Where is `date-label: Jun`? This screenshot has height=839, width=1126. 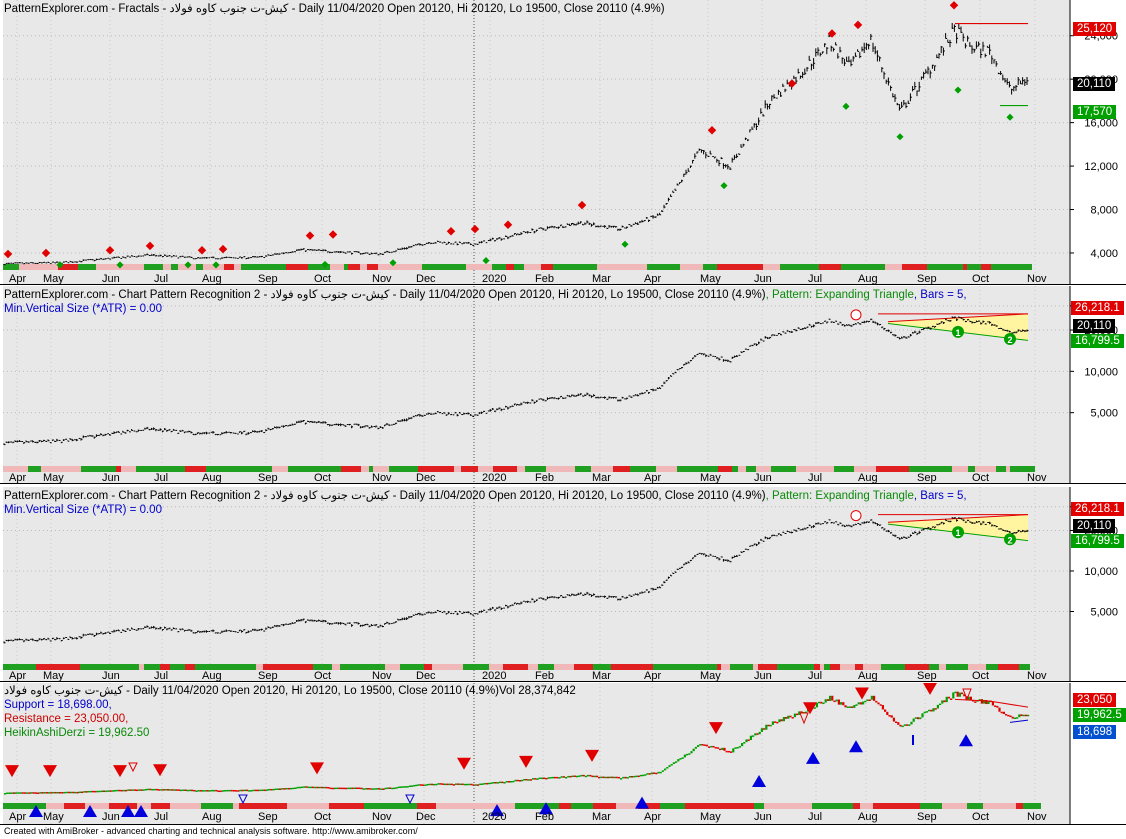
date-label: Jun is located at coordinates (111, 279).